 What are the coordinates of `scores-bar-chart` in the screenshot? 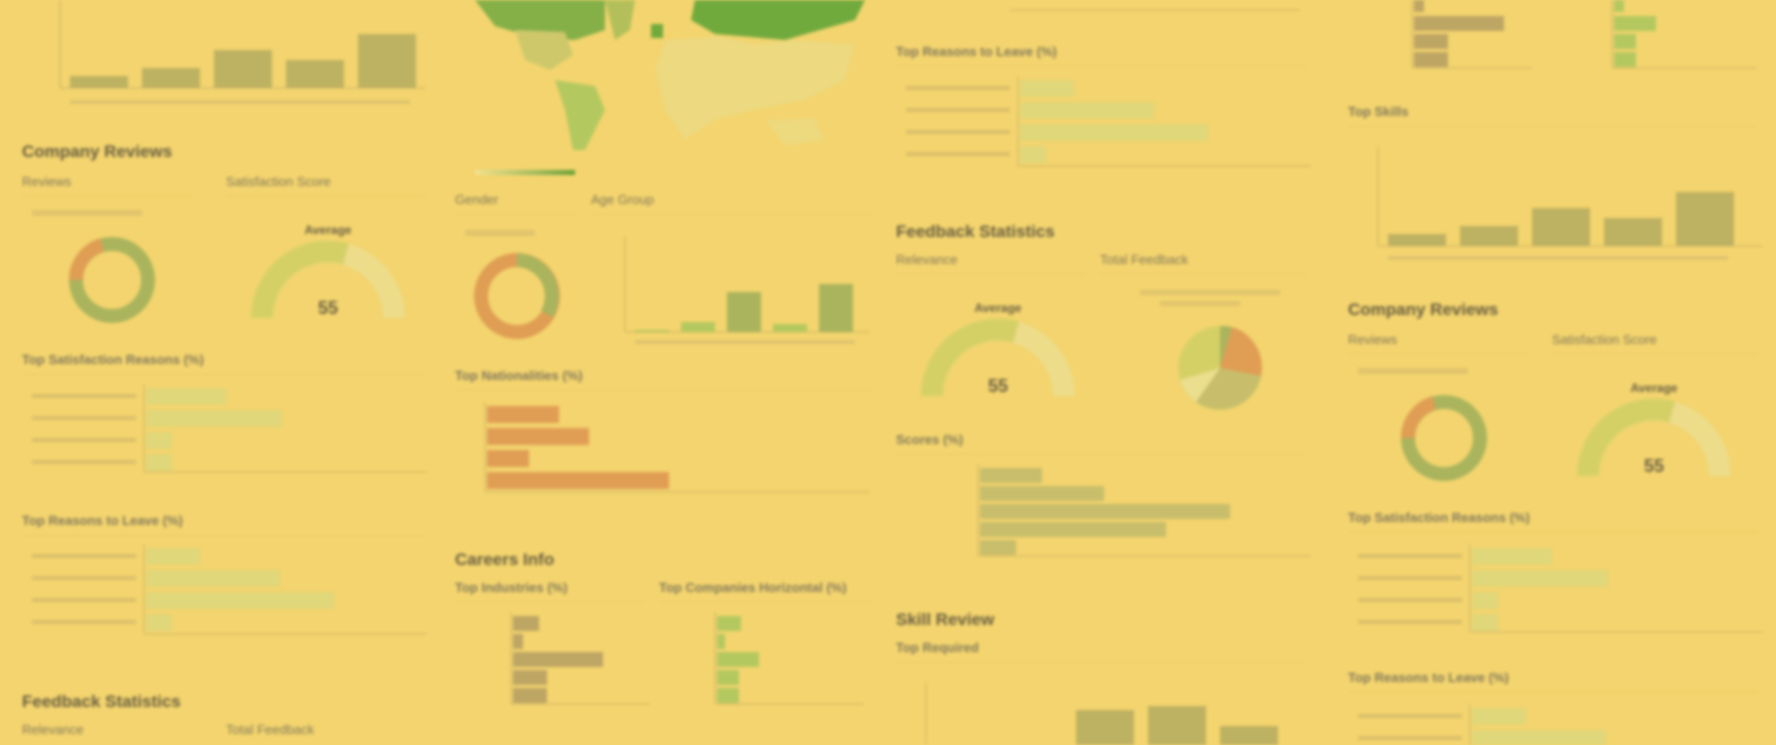 It's located at (1144, 510).